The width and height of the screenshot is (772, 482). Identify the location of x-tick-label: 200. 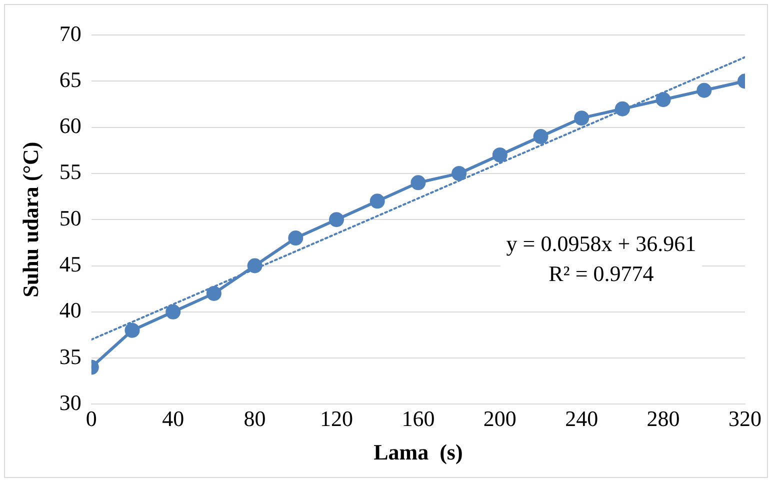
(499, 419).